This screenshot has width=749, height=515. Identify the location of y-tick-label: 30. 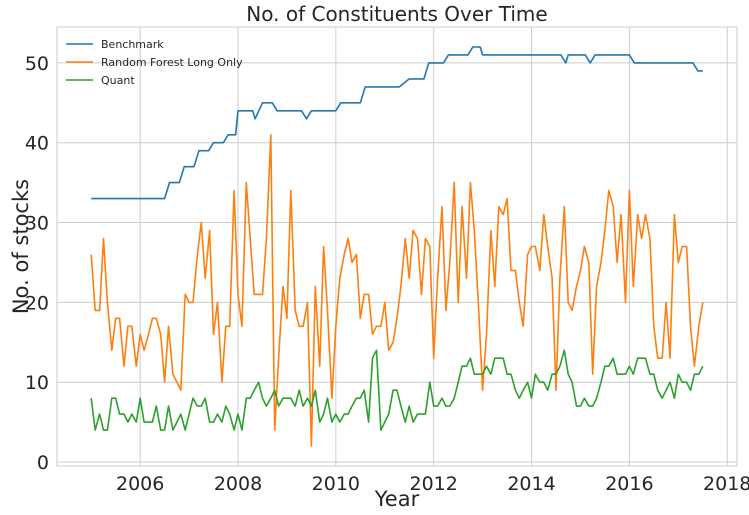
(37, 224).